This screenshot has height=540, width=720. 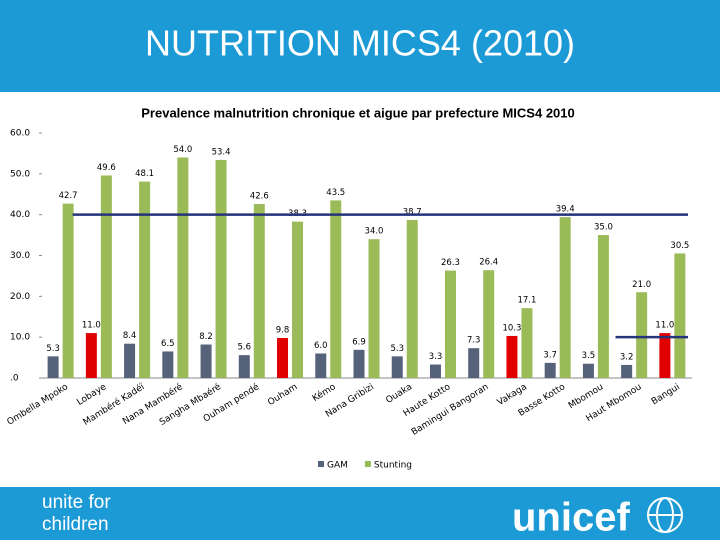 I want to click on value-label: 10.3, so click(x=511, y=328).